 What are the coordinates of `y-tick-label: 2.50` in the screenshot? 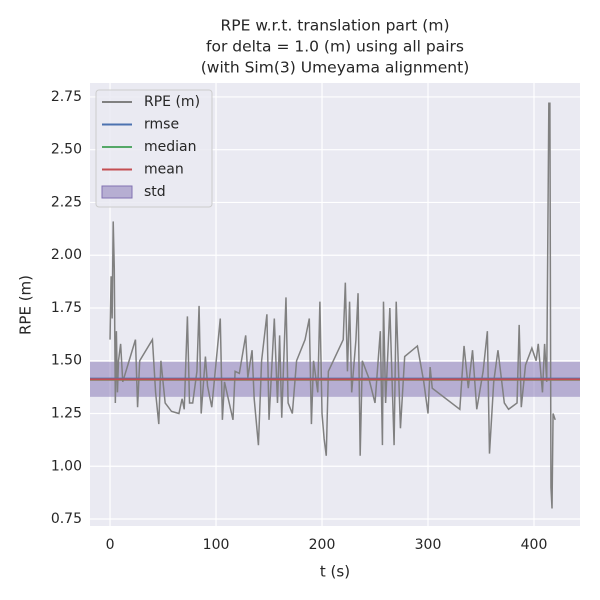 It's located at (66, 150).